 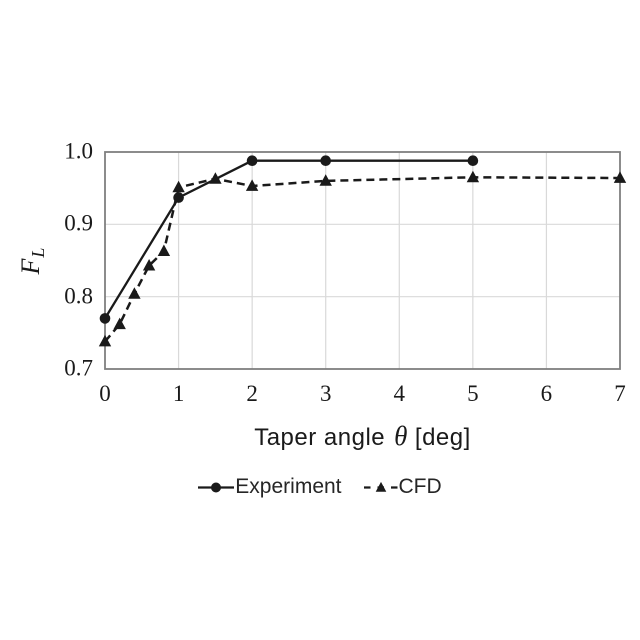 I want to click on y-axis-symbol: F, so click(x=30, y=266).